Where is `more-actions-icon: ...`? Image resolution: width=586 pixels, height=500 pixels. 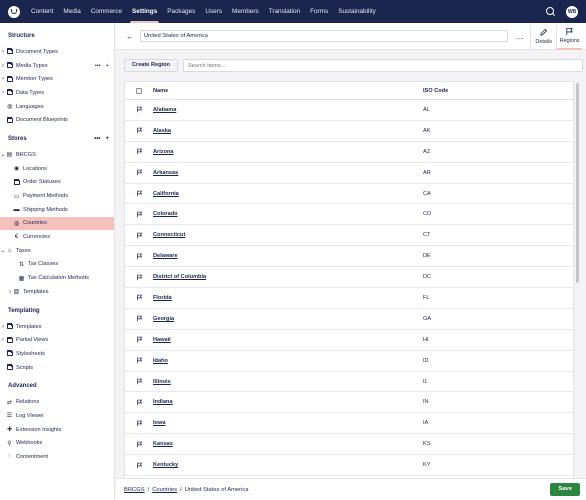 more-actions-icon: ... is located at coordinates (520, 36).